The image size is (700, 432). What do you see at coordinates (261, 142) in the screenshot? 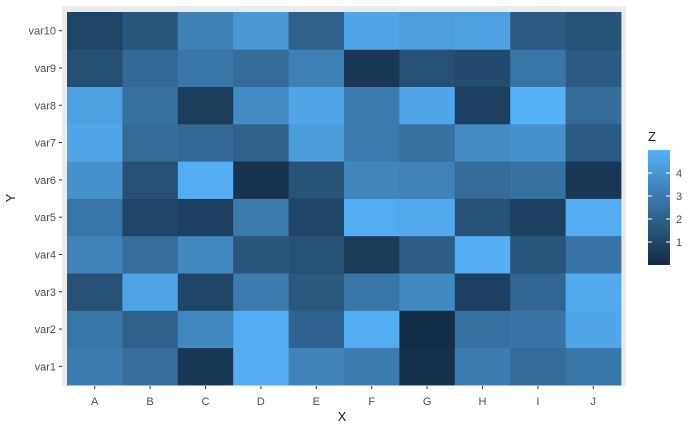
I see `heatmap-cell-D-var7` at bounding box center [261, 142].